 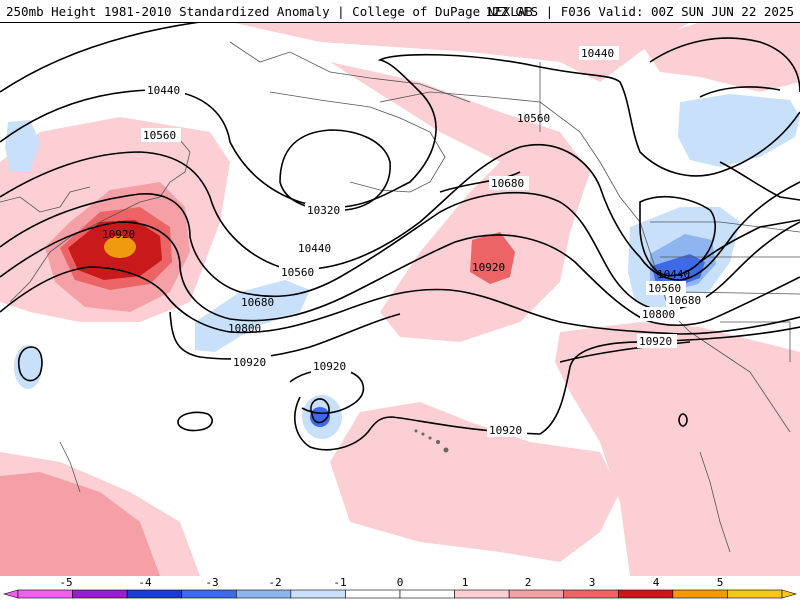 What do you see at coordinates (656, 582) in the screenshot?
I see `colorbar-tick-label: 4` at bounding box center [656, 582].